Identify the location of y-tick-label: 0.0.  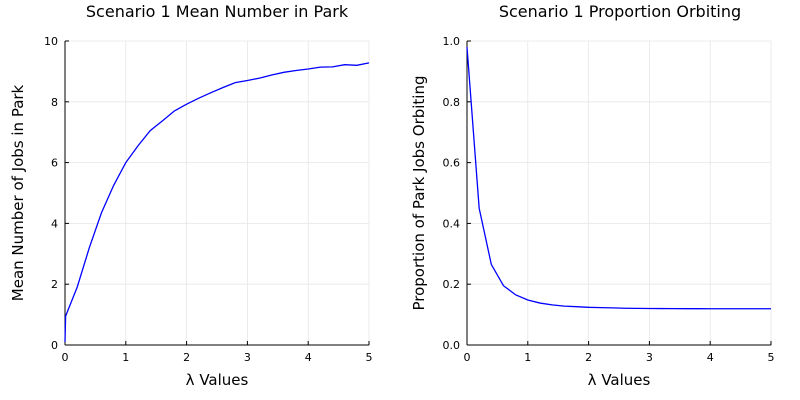
(452, 345).